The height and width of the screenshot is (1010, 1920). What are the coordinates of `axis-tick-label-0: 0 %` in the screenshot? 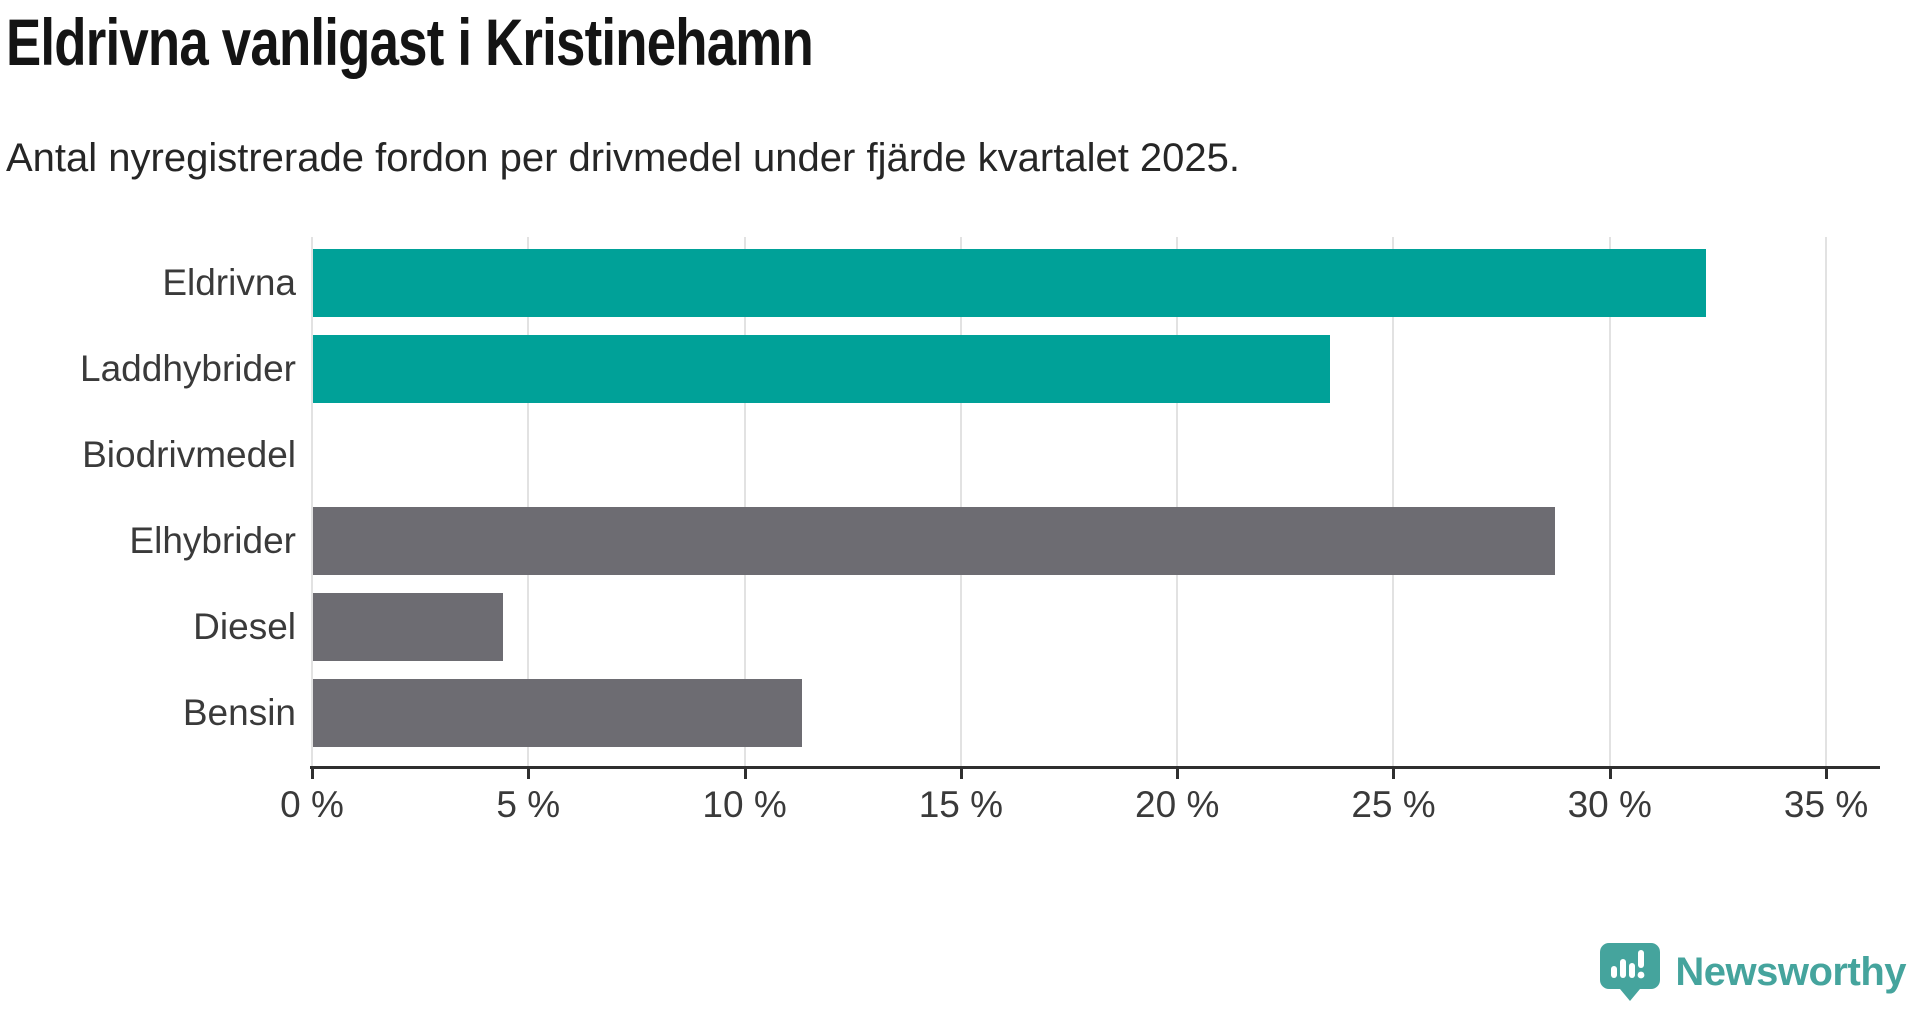 It's located at (312, 804).